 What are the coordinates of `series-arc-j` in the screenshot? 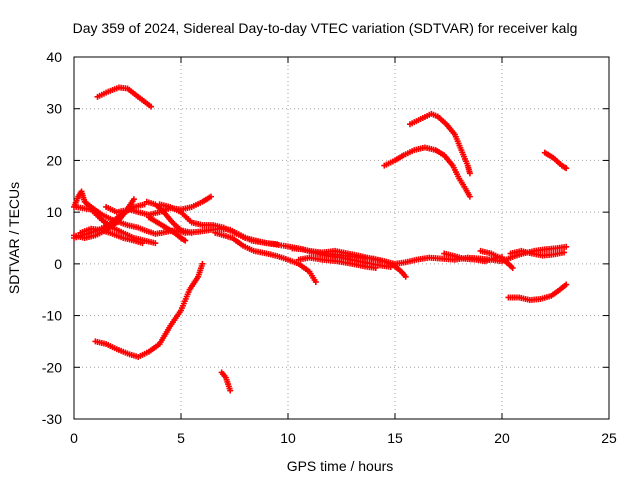 It's located at (218, 224).